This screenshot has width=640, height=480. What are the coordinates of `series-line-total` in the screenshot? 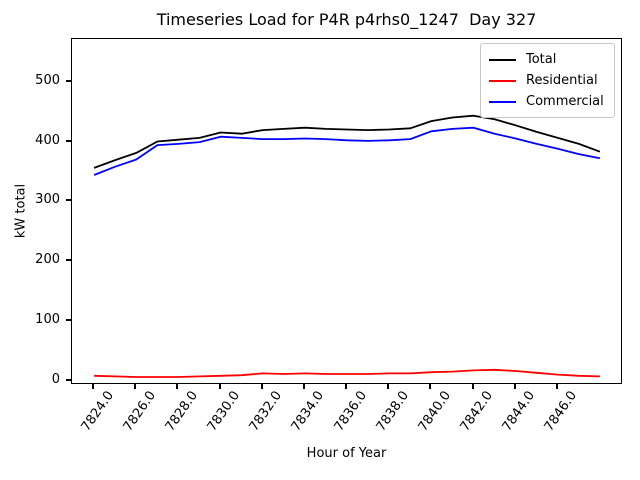 It's located at (347, 141).